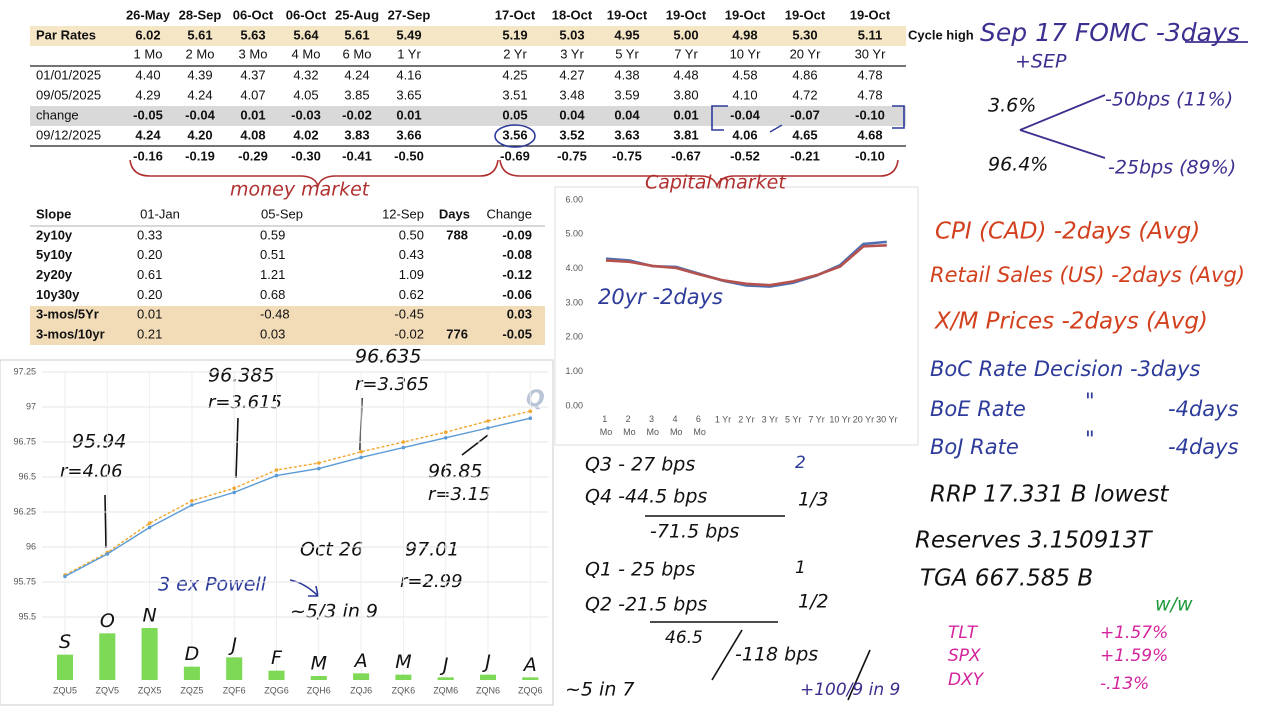 This screenshot has height=725, width=1280. What do you see at coordinates (54, 234) in the screenshot?
I see `slope-cell: 2y10y` at bounding box center [54, 234].